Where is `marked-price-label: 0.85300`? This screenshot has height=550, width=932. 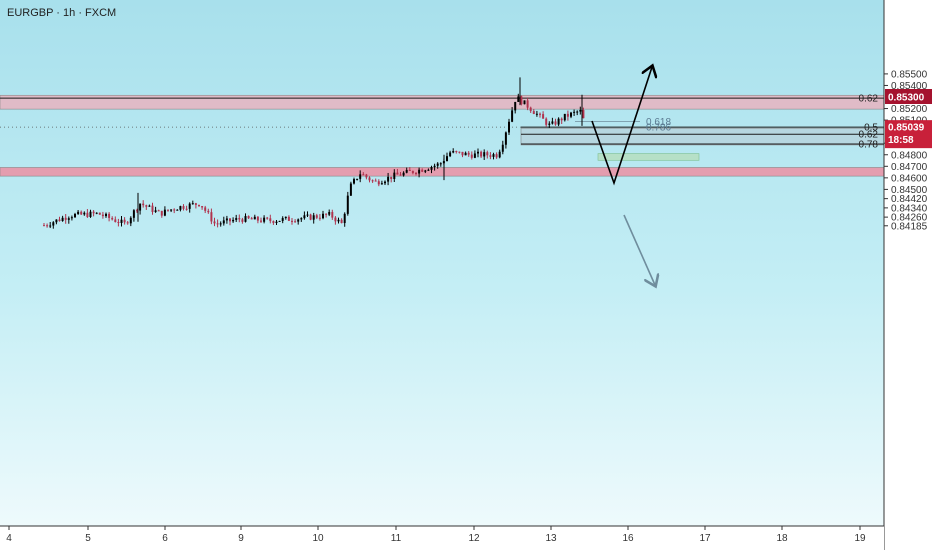 marked-price-label: 0.85300 is located at coordinates (906, 98).